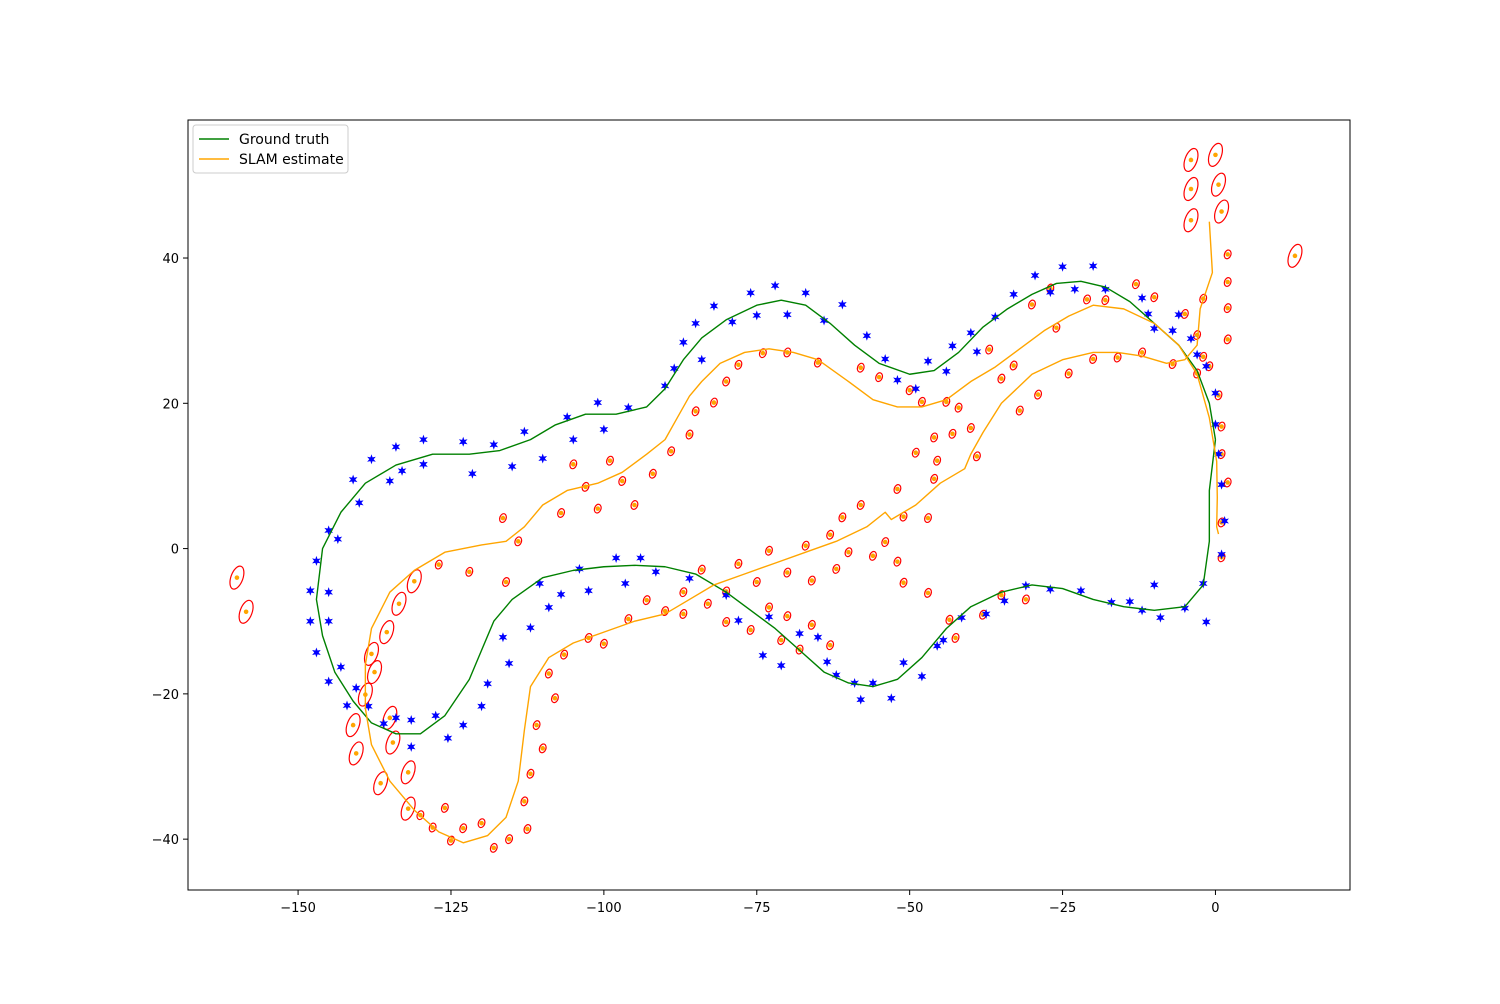  Describe the element at coordinates (298, 908) in the screenshot. I see `x-tick-label: −150` at that location.